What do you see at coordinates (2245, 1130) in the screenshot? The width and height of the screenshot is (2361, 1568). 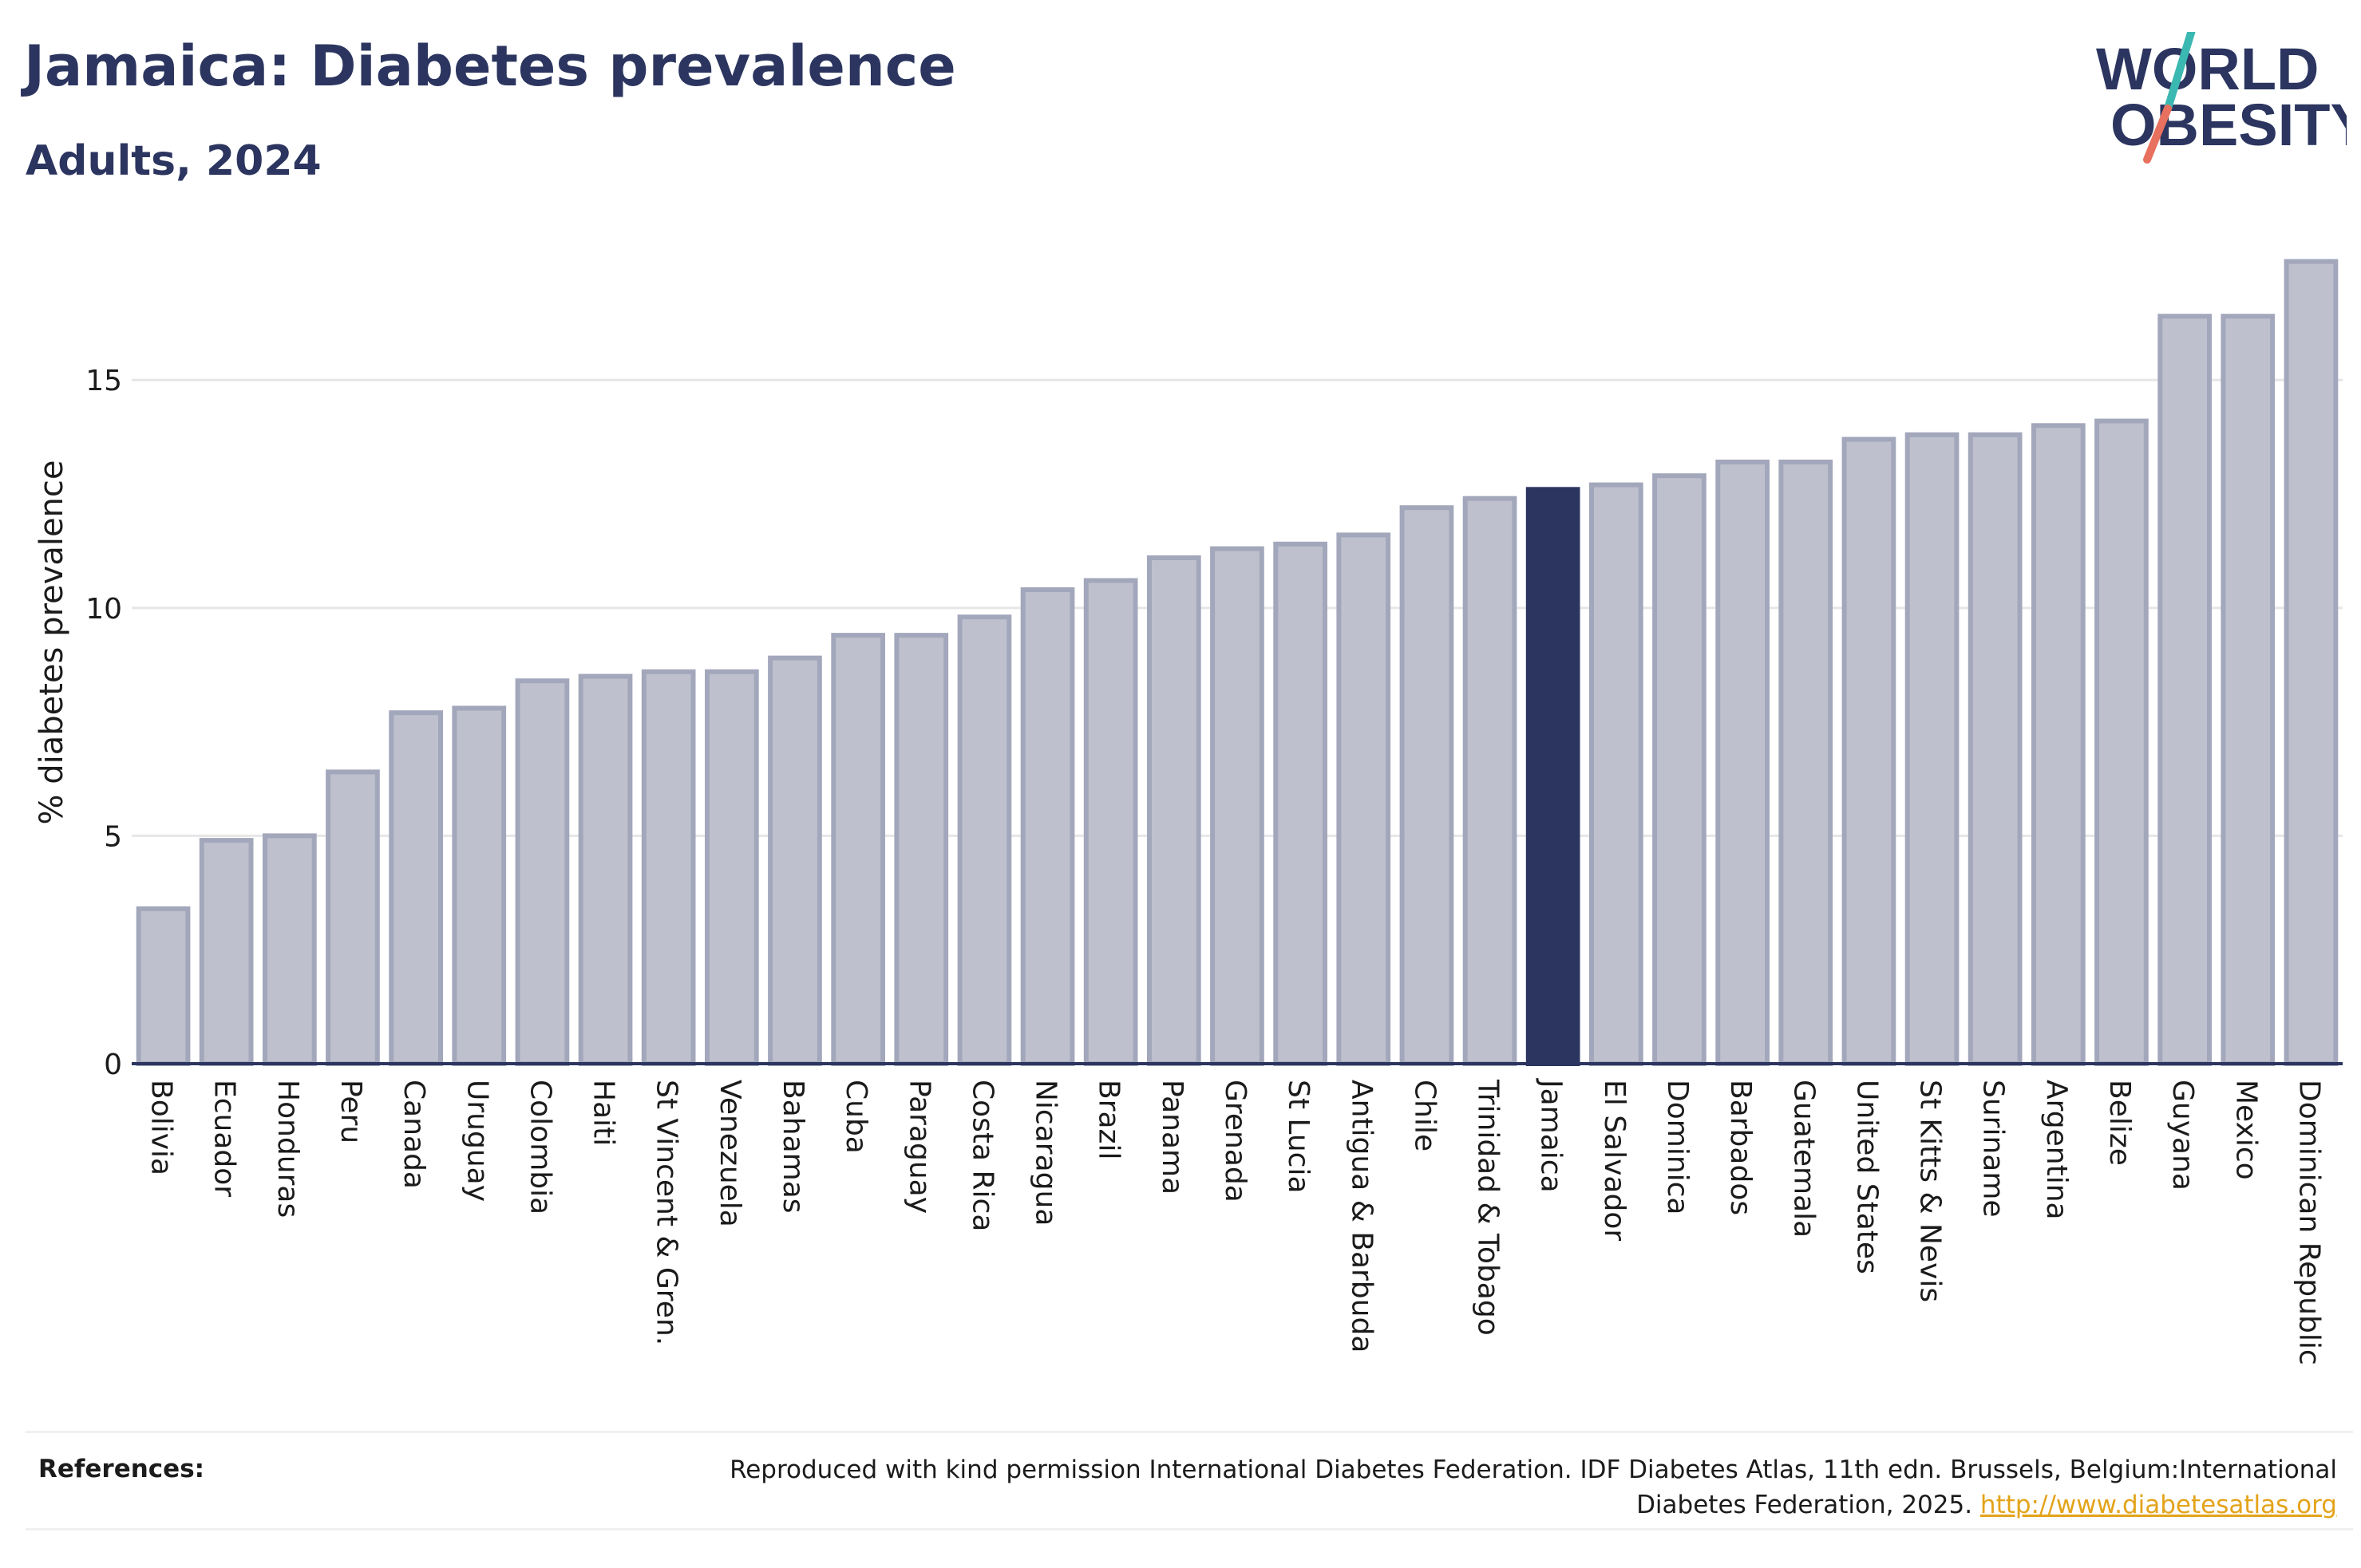 I see `x-tick-label: Mexico` at bounding box center [2245, 1130].